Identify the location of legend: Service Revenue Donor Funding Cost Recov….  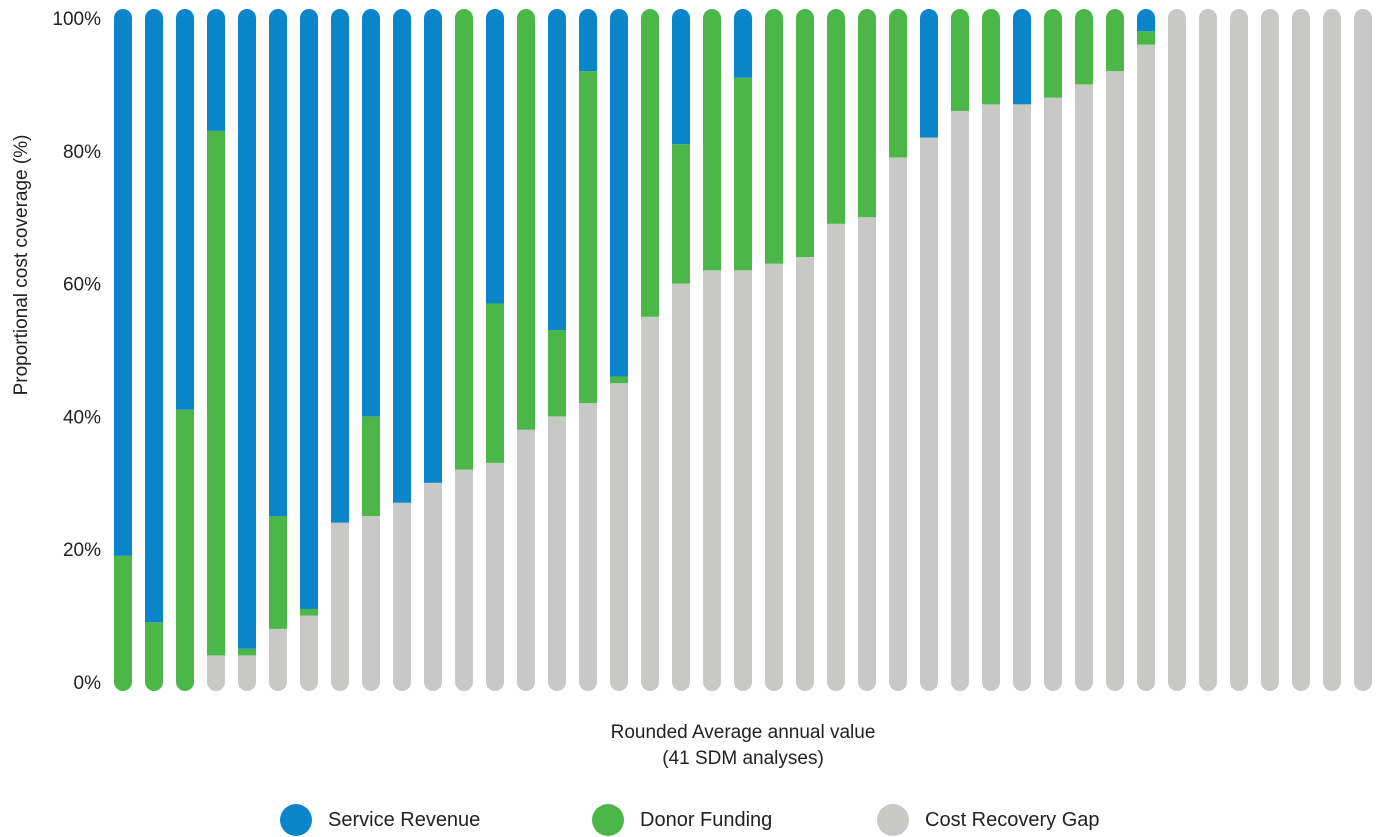
(689, 820).